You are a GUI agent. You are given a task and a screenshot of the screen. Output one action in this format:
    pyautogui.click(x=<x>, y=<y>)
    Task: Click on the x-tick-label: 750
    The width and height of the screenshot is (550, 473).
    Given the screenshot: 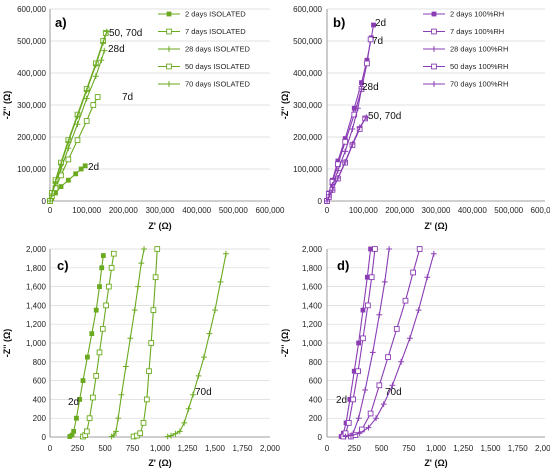 What is the action you would take?
    pyautogui.click(x=133, y=448)
    